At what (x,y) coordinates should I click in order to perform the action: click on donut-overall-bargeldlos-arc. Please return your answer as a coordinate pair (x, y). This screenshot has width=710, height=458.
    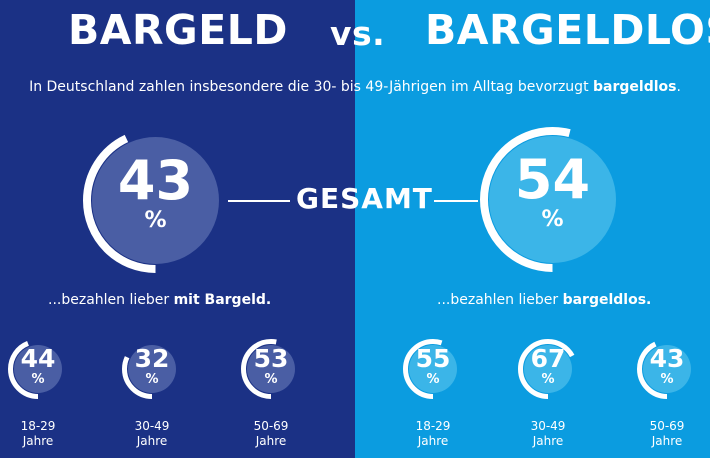
    Looking at the image, I should click on (552, 199).